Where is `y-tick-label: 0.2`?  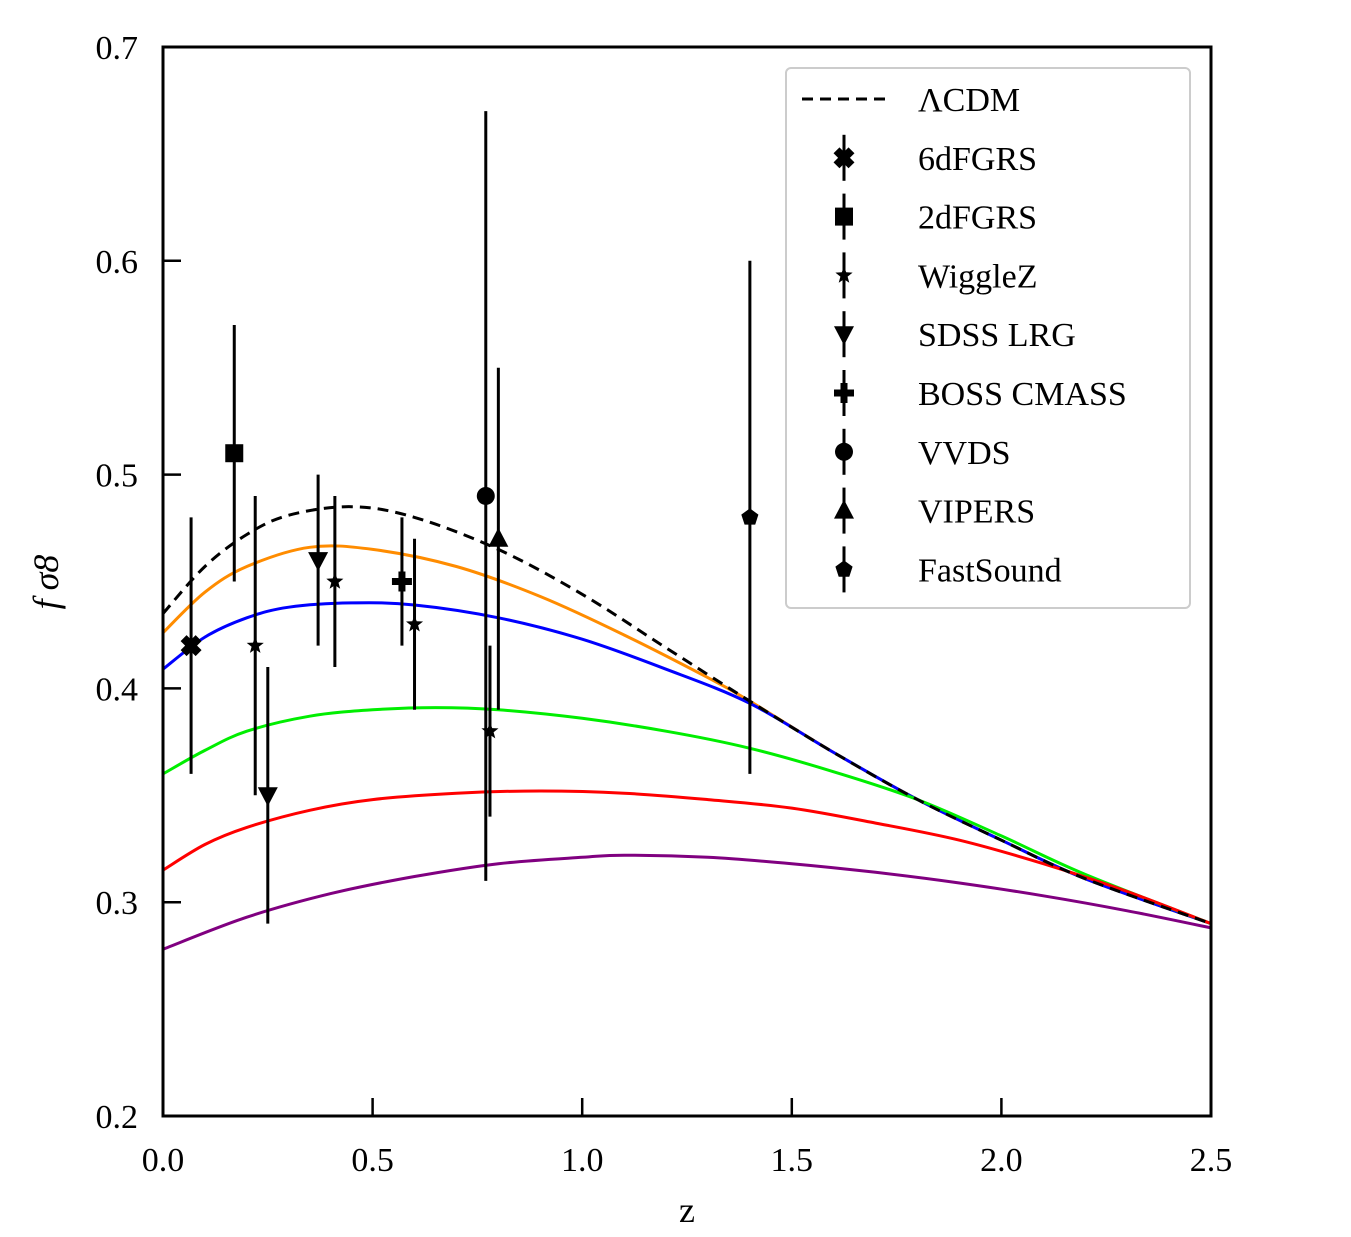 y-tick-label: 0.2 is located at coordinates (117, 1117).